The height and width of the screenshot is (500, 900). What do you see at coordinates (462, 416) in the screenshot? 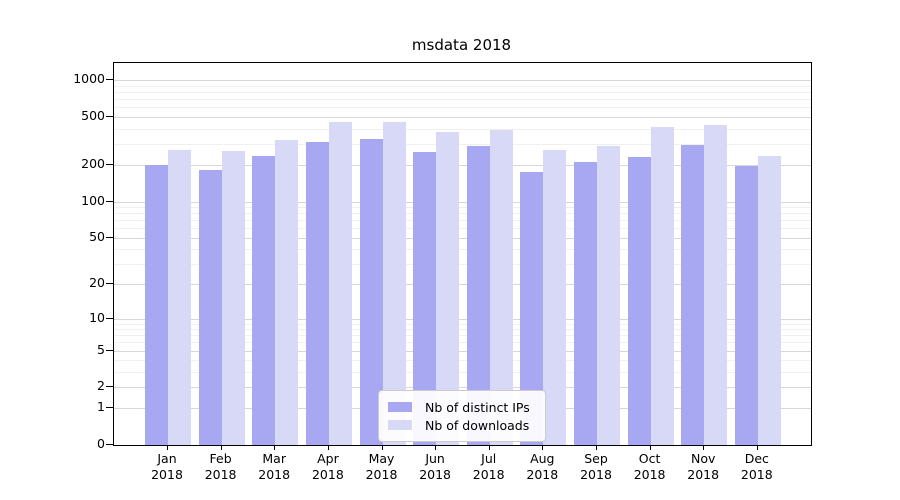
I see `legend: Nb of distinct IPs Nb of downloads` at bounding box center [462, 416].